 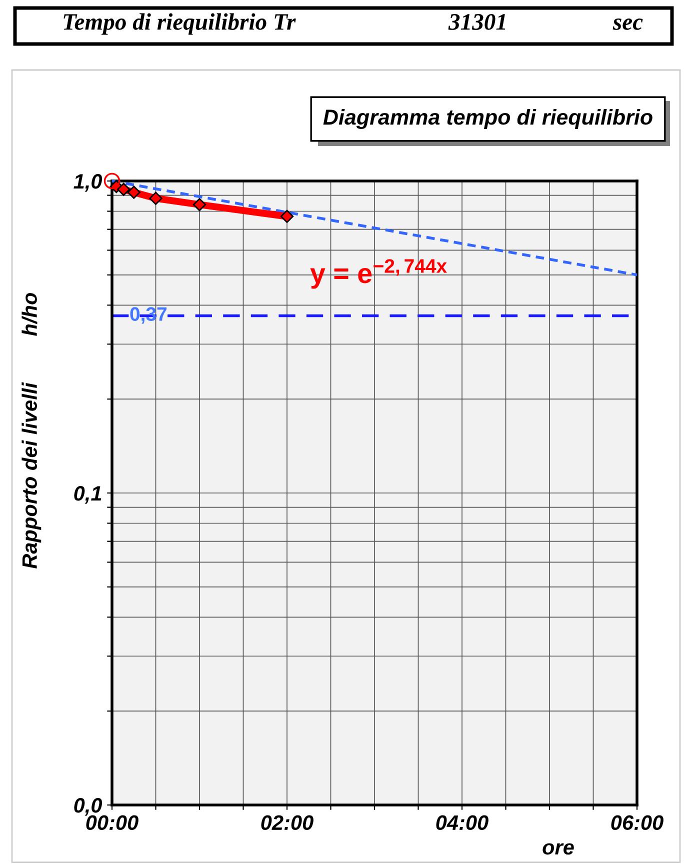 What do you see at coordinates (558, 849) in the screenshot?
I see `x-axis-title: ore` at bounding box center [558, 849].